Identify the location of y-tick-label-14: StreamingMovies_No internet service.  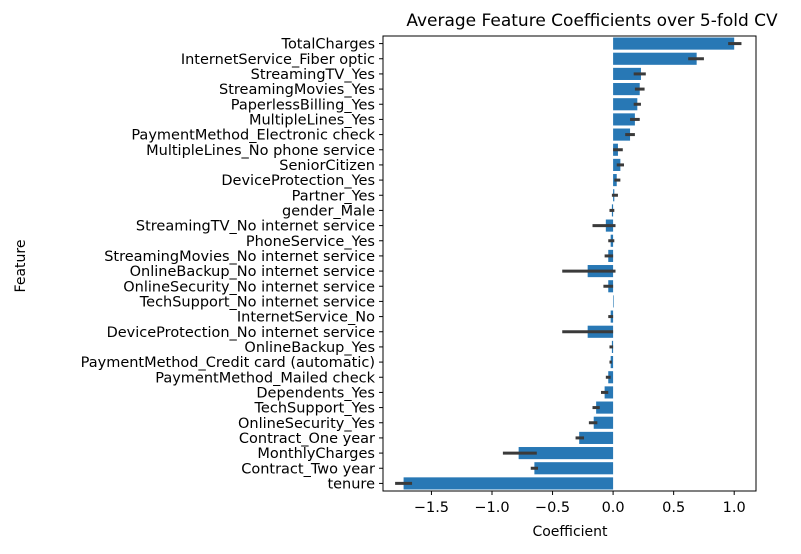
(239, 257).